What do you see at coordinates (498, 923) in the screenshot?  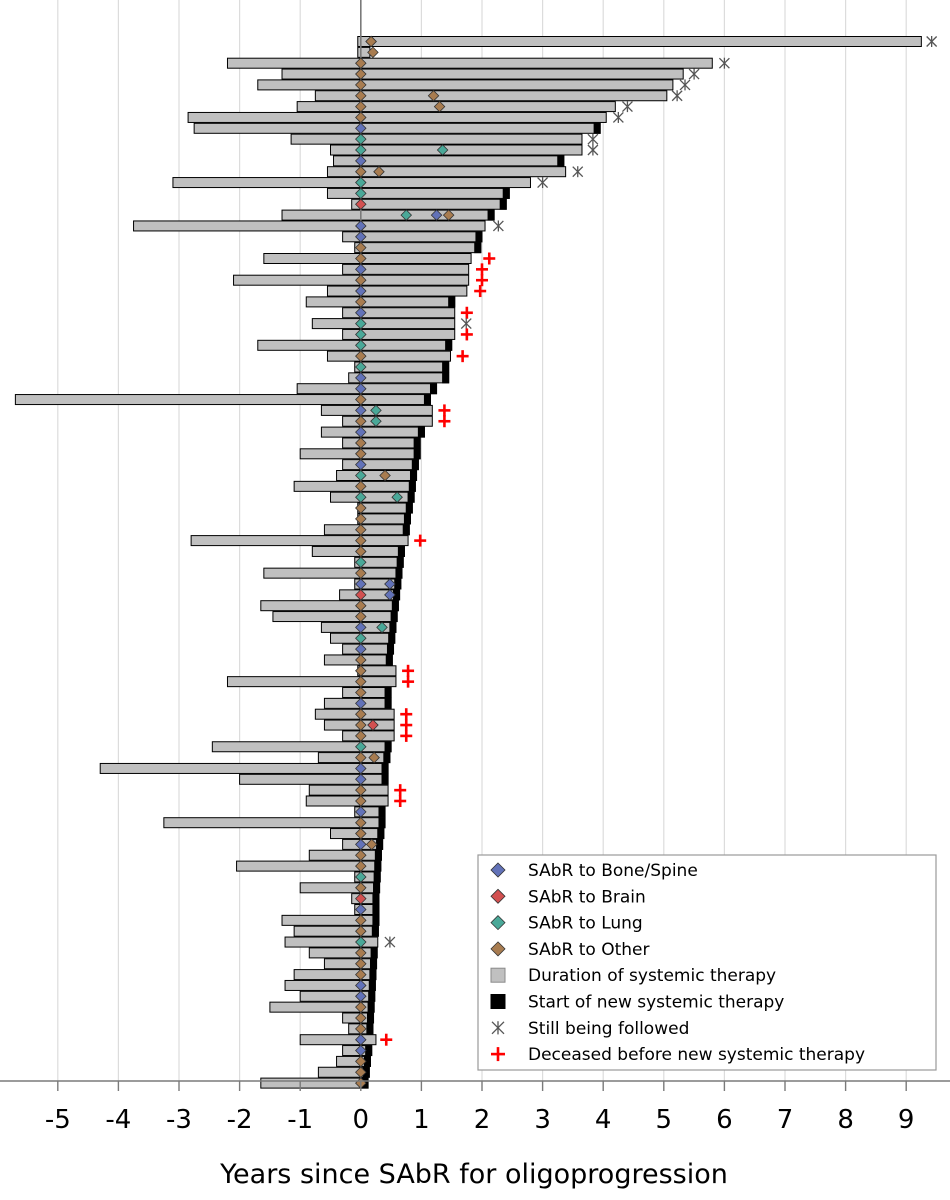 I see `legend-lung-diamond-icon` at bounding box center [498, 923].